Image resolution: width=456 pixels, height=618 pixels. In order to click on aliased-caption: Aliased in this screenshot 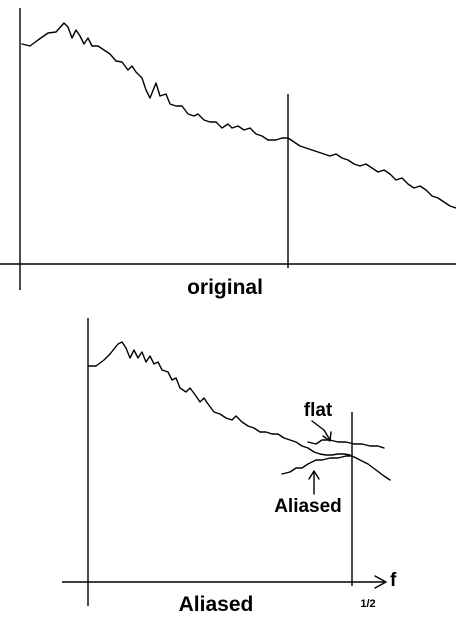, I will do `click(216, 604)`.